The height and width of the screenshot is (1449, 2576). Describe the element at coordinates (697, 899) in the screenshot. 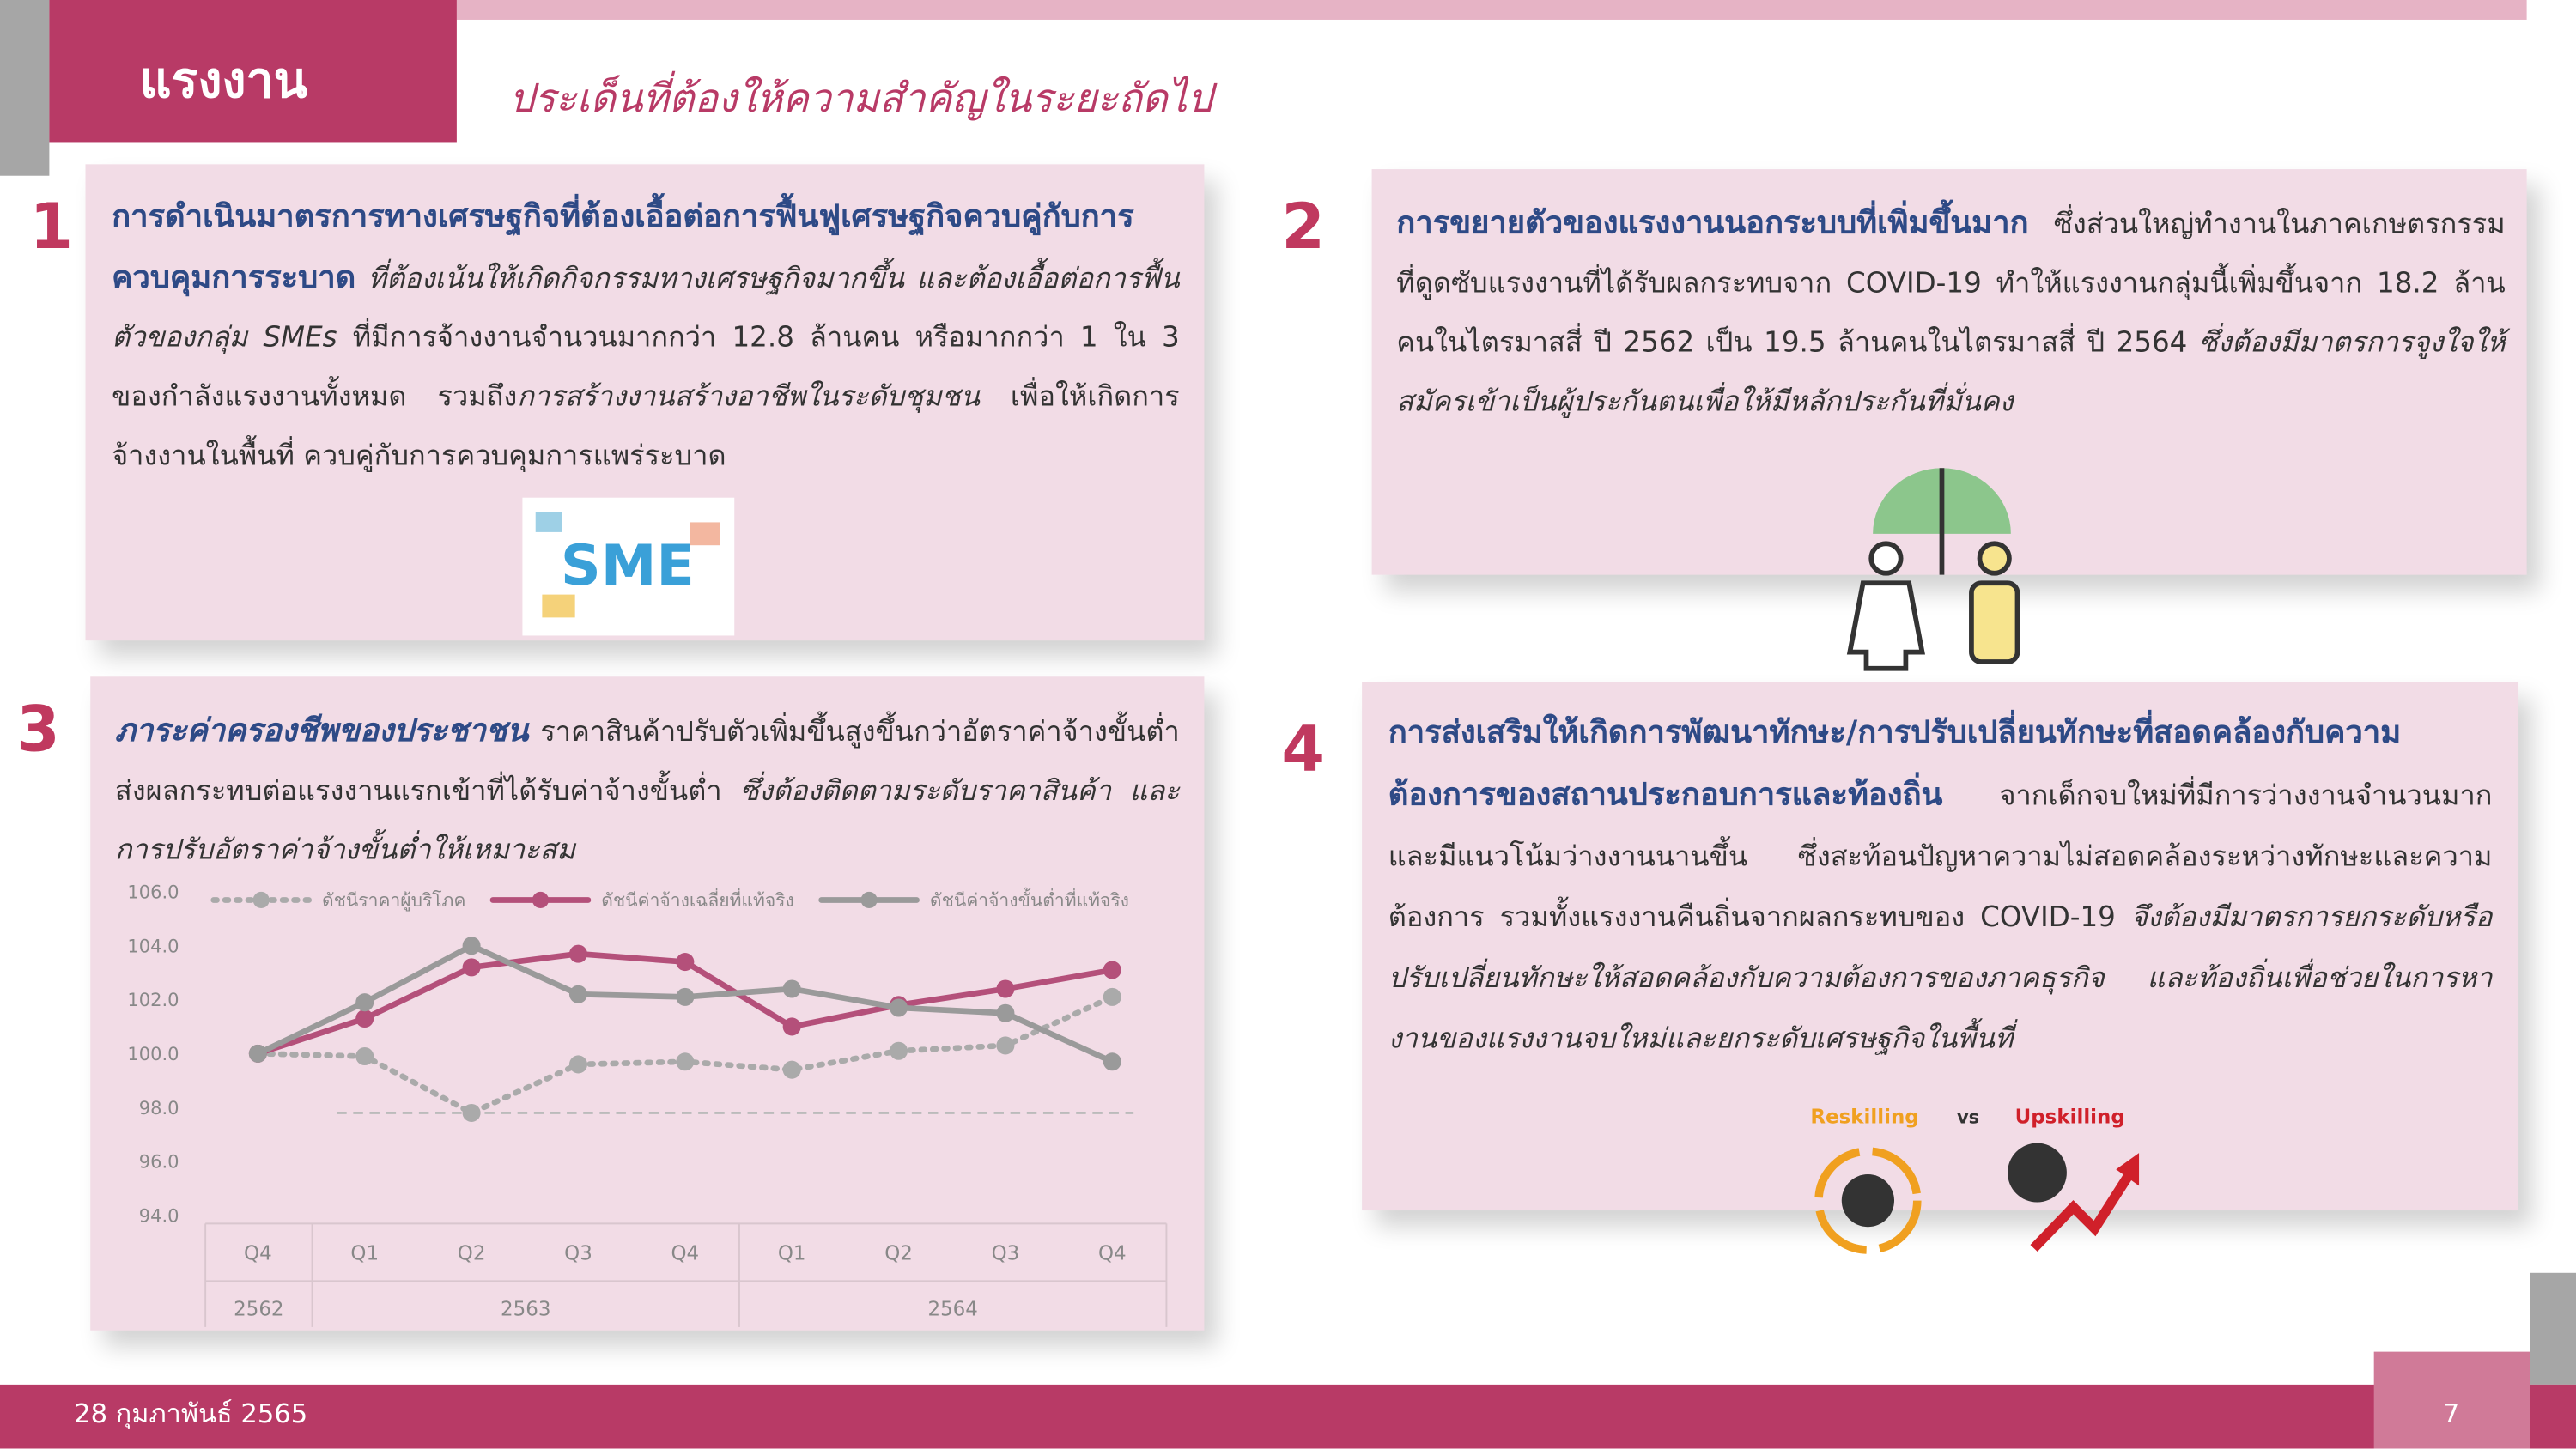

I see `legend-label: ดัชนีค่าจ้างเฉลี่ยที่แท้จริง` at that location.